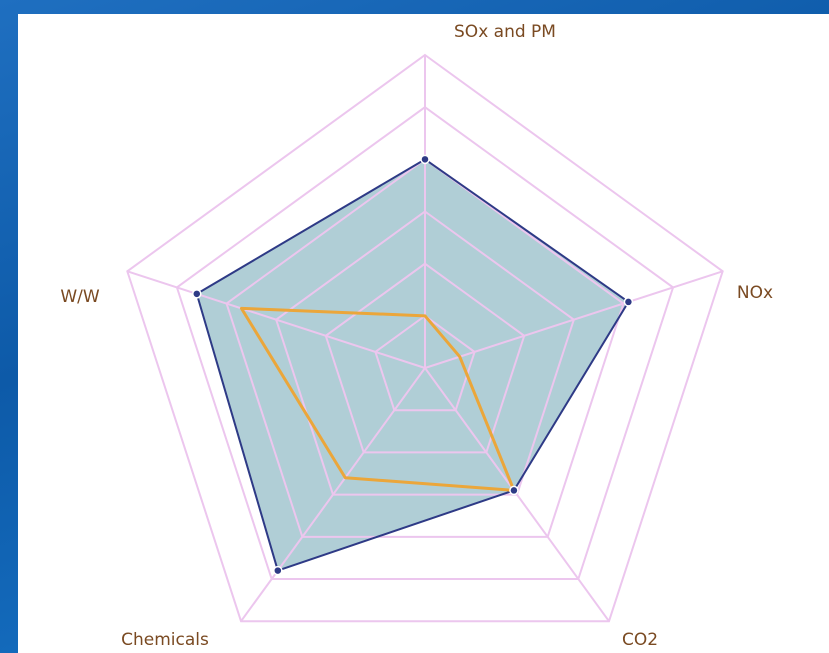  Describe the element at coordinates (80, 297) in the screenshot. I see `category-label: W/W` at that location.